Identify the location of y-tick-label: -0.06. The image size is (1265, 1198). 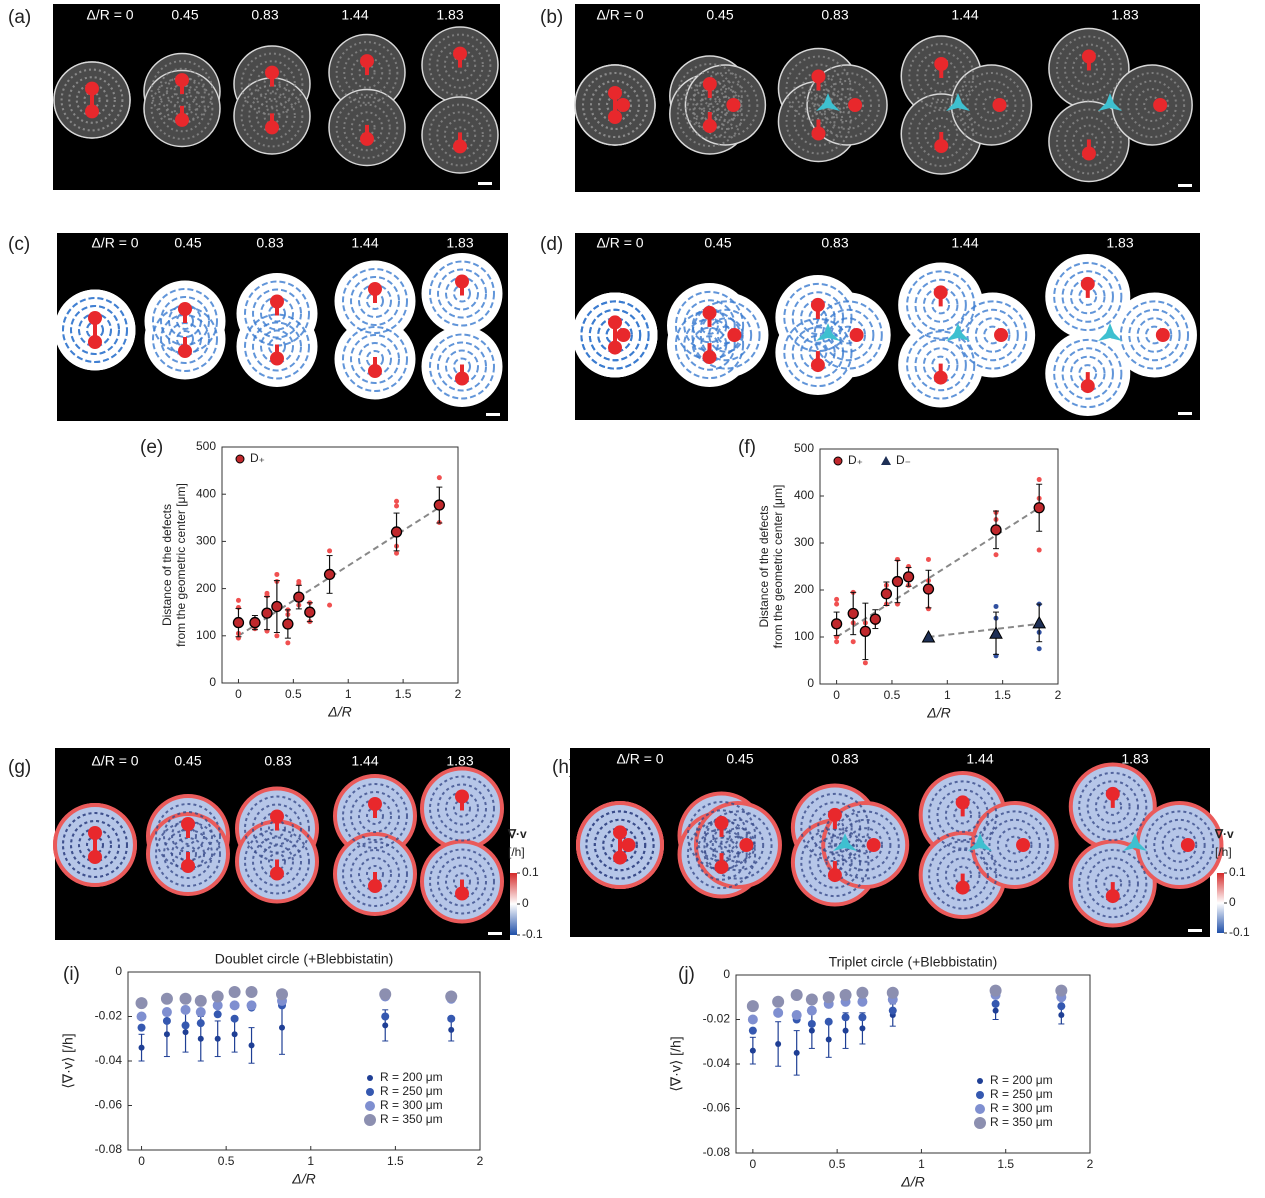
(109, 1105).